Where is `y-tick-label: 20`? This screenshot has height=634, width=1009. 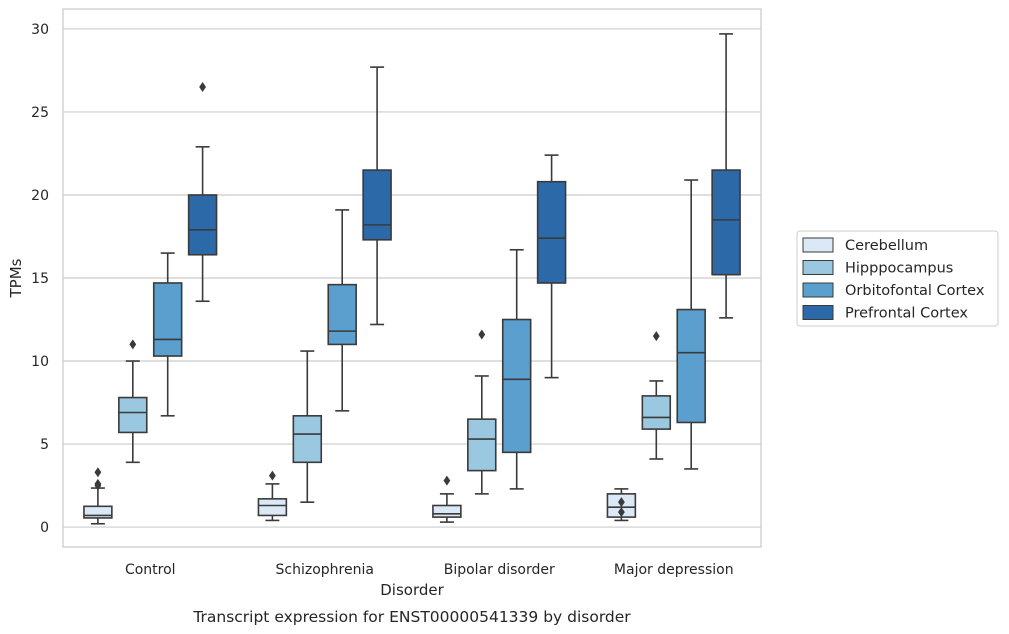
y-tick-label: 20 is located at coordinates (40, 196).